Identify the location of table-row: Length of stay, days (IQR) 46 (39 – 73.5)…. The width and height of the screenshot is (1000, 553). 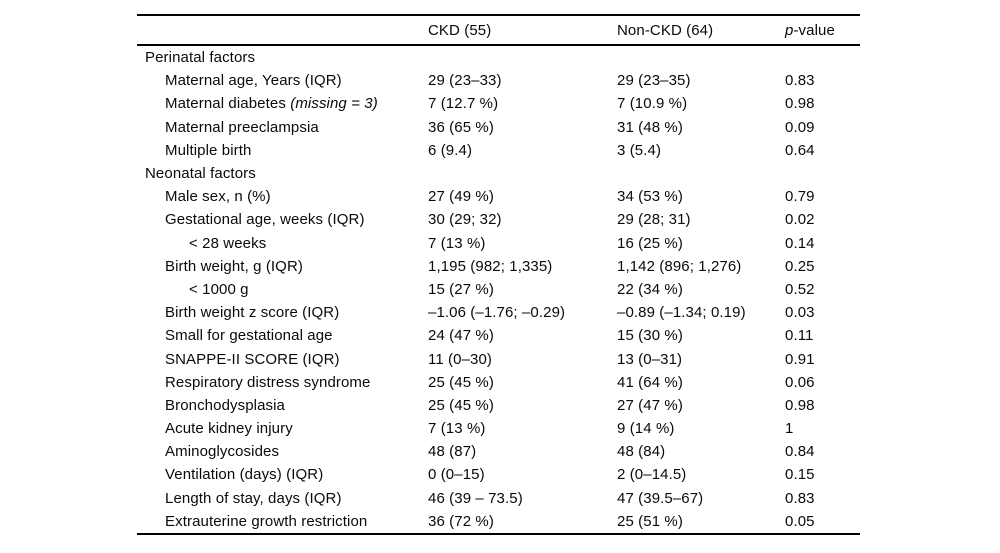
(498, 498).